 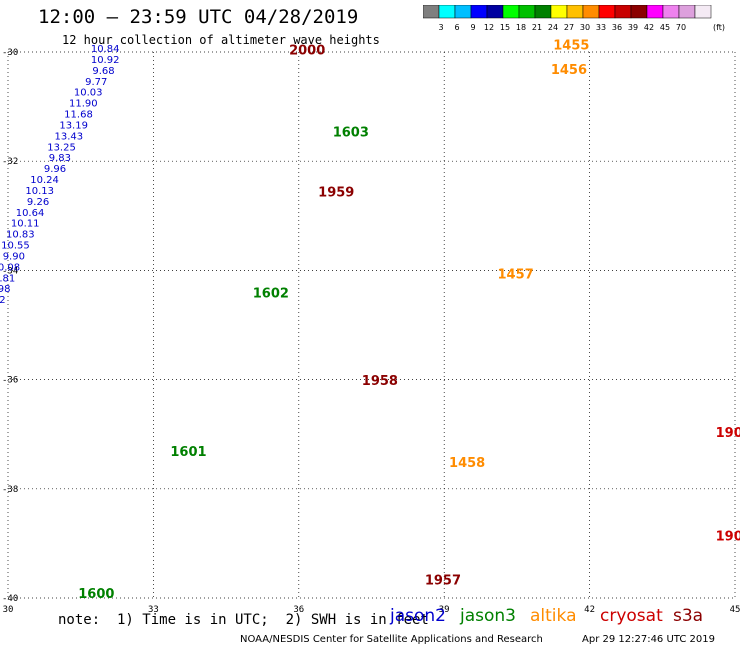 I want to click on color-swatch, so click(x=703, y=12).